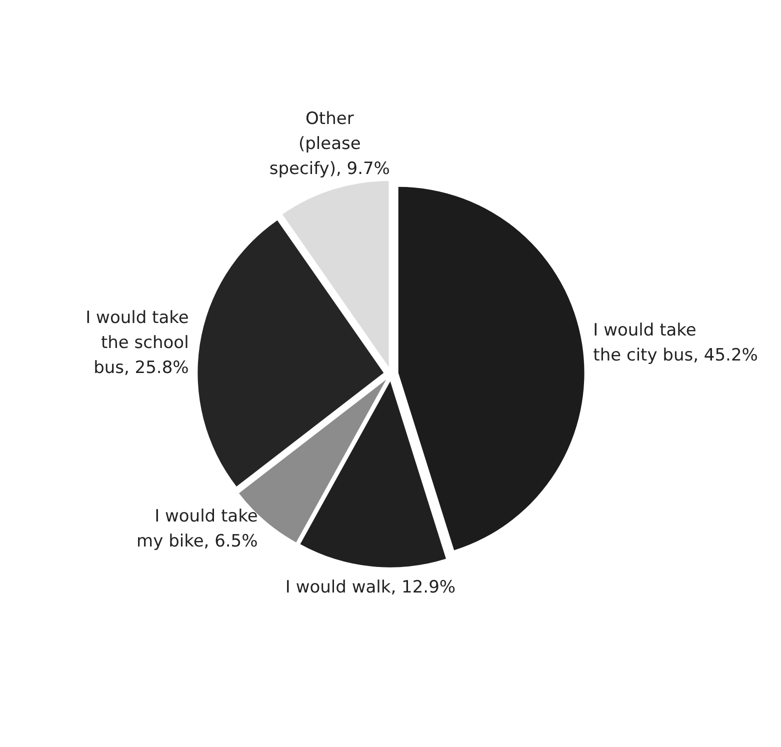  Describe the element at coordinates (329, 143) in the screenshot. I see `slice-label: Other (please specify), 9.7%` at that location.